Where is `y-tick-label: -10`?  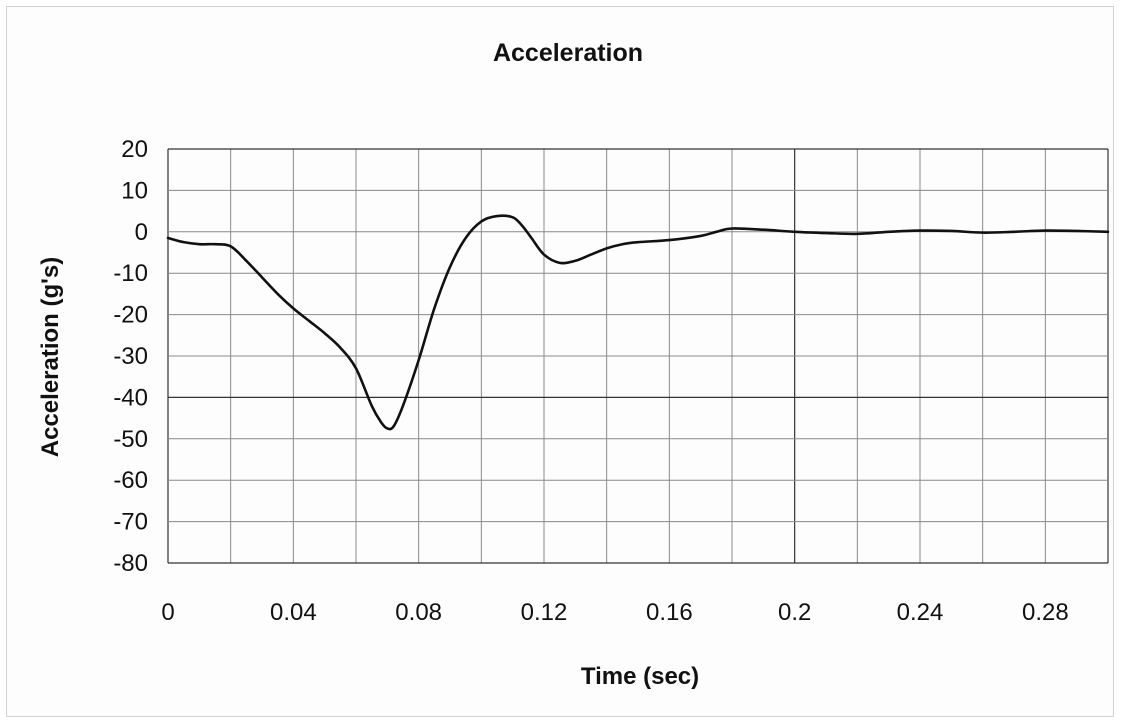
y-tick-label: -10 is located at coordinates (130, 273).